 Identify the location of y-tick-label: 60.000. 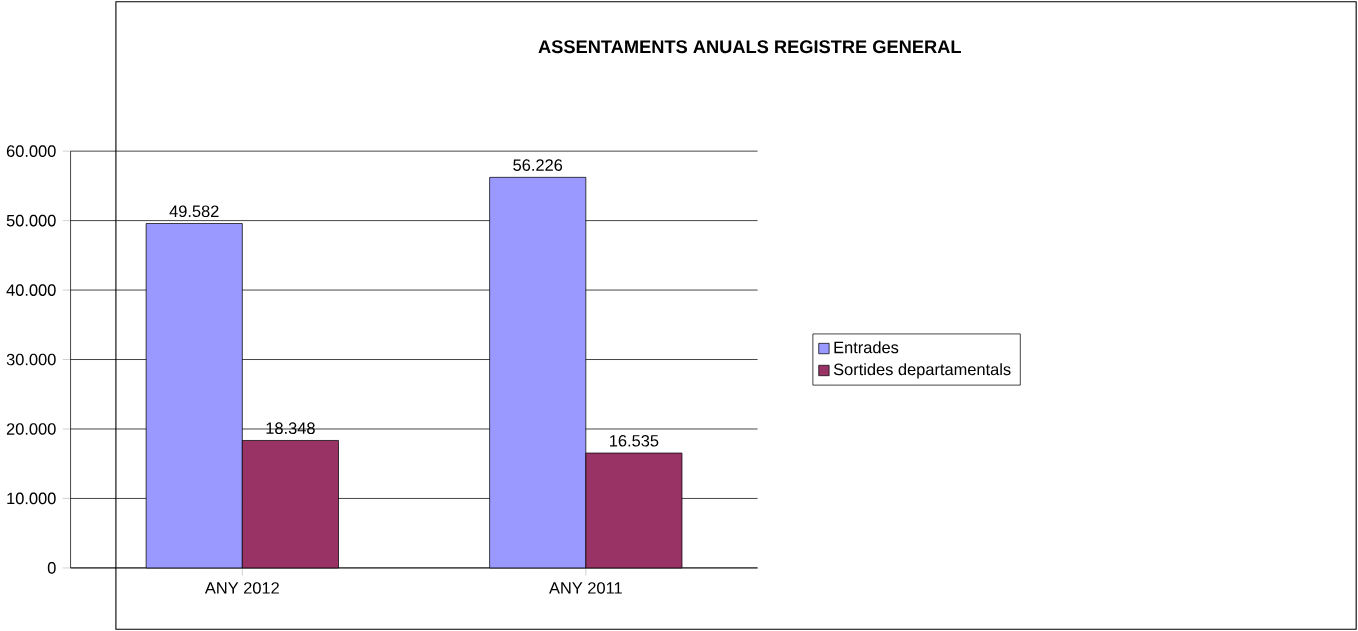
(31, 151).